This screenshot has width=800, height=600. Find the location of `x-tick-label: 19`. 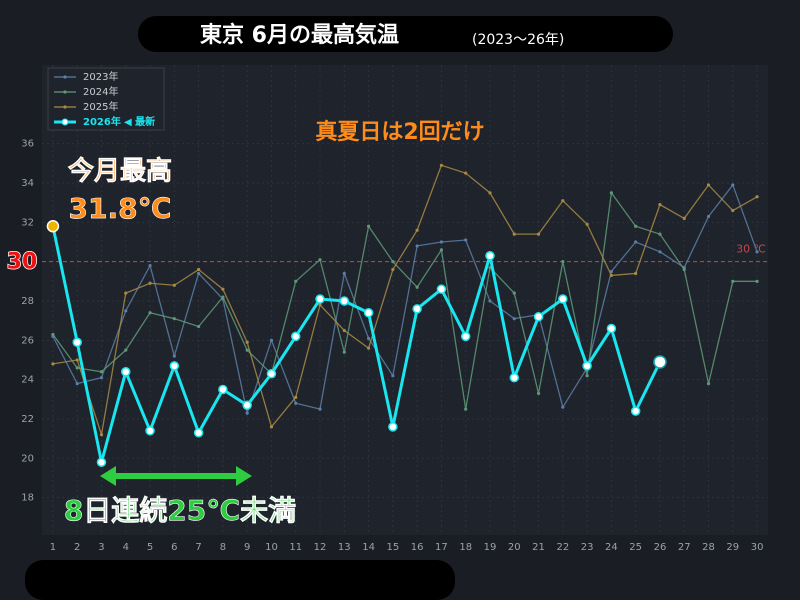

x-tick-label: 19 is located at coordinates (490, 547).